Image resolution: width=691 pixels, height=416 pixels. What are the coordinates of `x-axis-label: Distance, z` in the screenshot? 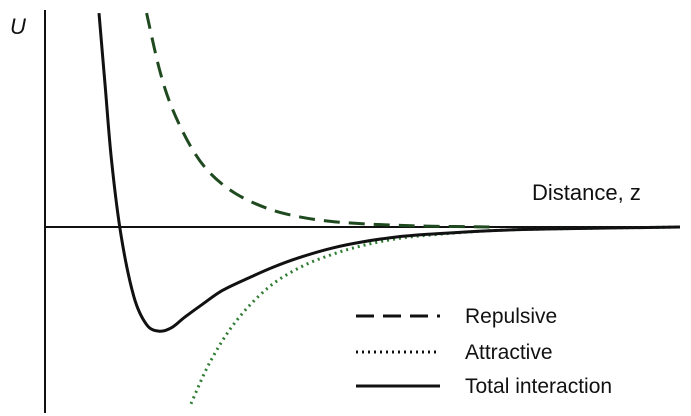 It's located at (586, 192).